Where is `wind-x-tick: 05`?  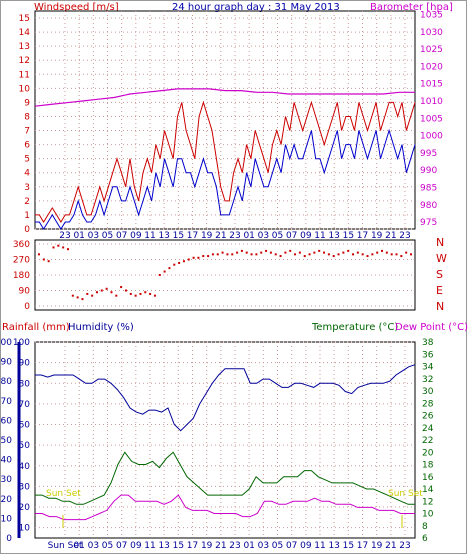
wind-x-tick: 05 is located at coordinates (277, 236).